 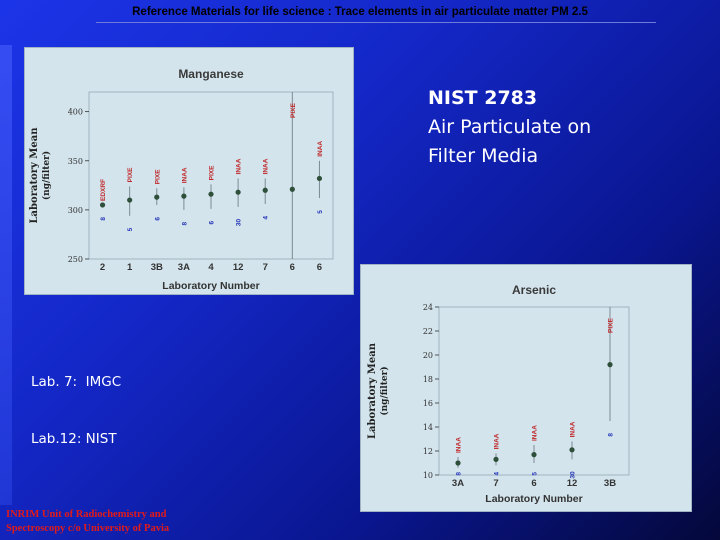 I want to click on nist-line-2: Filter Media, so click(x=483, y=156).